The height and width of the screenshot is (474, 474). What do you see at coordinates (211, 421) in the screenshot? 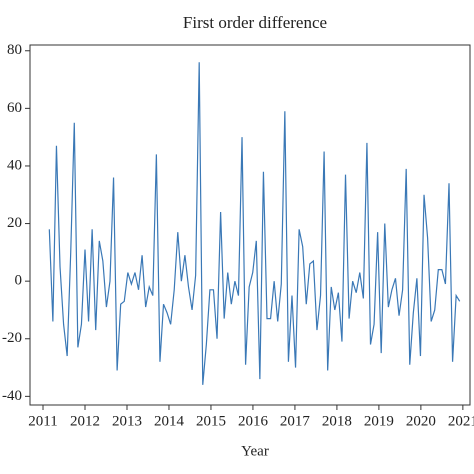
I see `x-tick-label: 2015` at bounding box center [211, 421].